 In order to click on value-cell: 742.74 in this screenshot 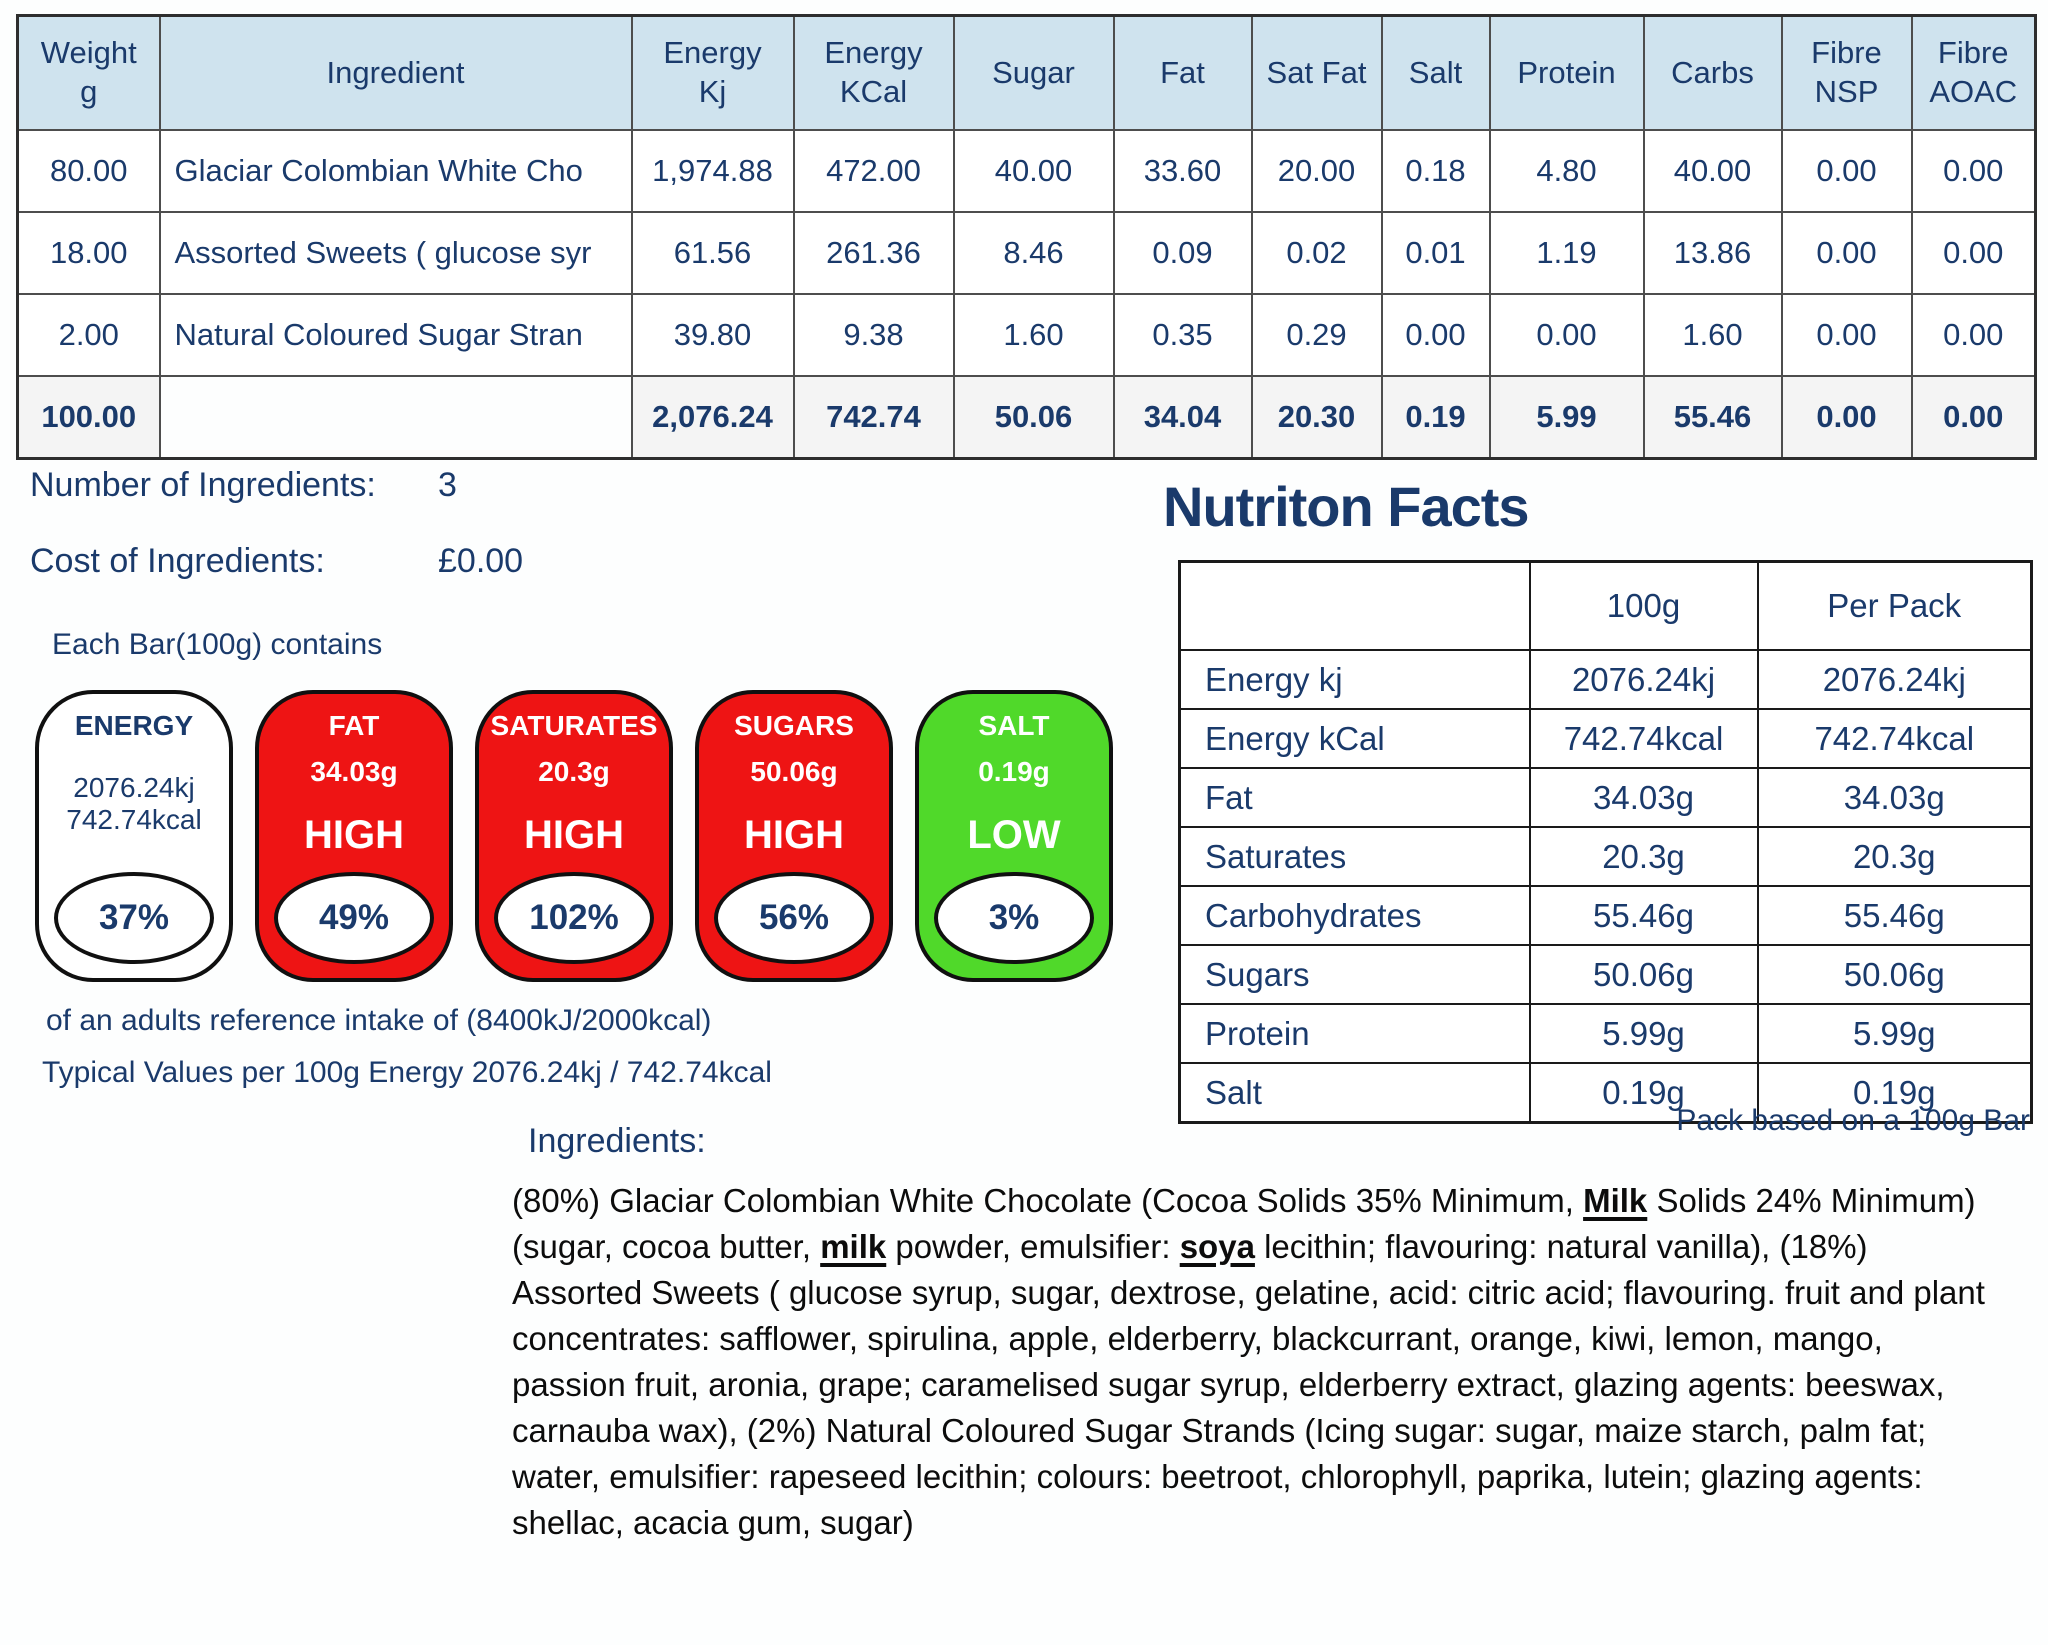, I will do `click(873, 417)`.